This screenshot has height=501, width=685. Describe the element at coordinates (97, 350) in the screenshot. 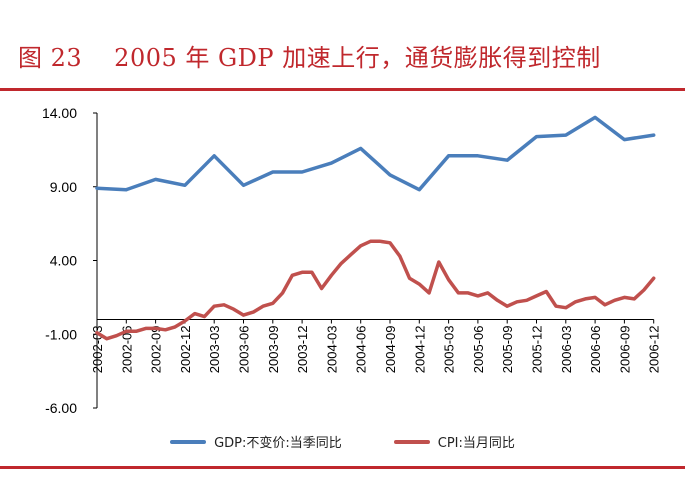

I see `x-tick-label: 2002-03` at that location.